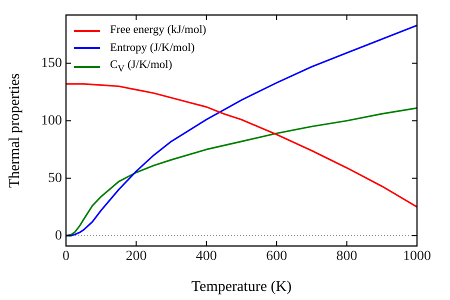 This screenshot has height=300, width=450. What do you see at coordinates (51, 120) in the screenshot?
I see `y-tick-label: 100` at bounding box center [51, 120].